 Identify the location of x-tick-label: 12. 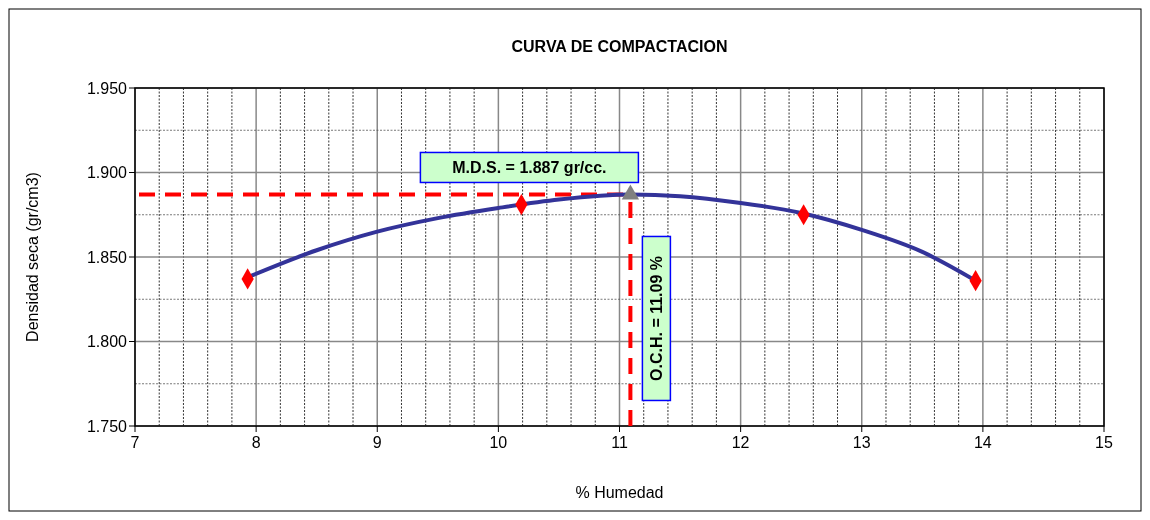
(740, 442).